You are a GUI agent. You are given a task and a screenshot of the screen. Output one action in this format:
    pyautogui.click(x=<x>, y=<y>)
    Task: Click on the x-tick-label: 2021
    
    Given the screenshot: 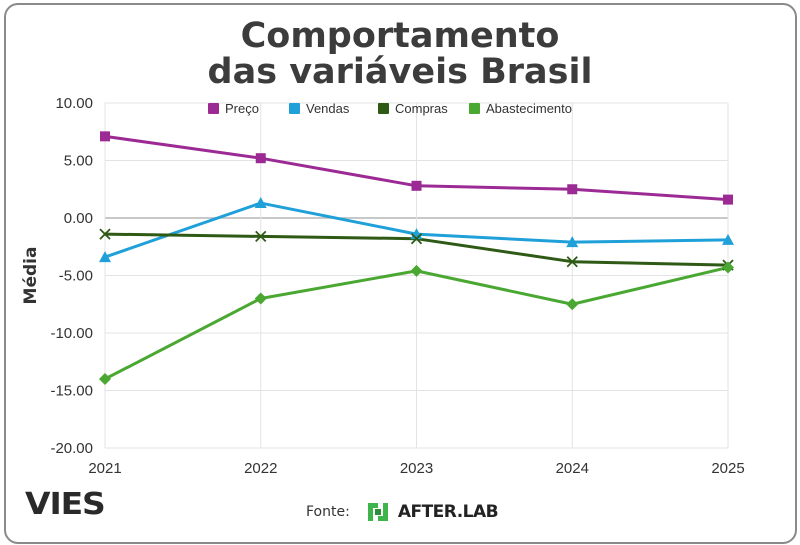 What is the action you would take?
    pyautogui.click(x=104, y=468)
    